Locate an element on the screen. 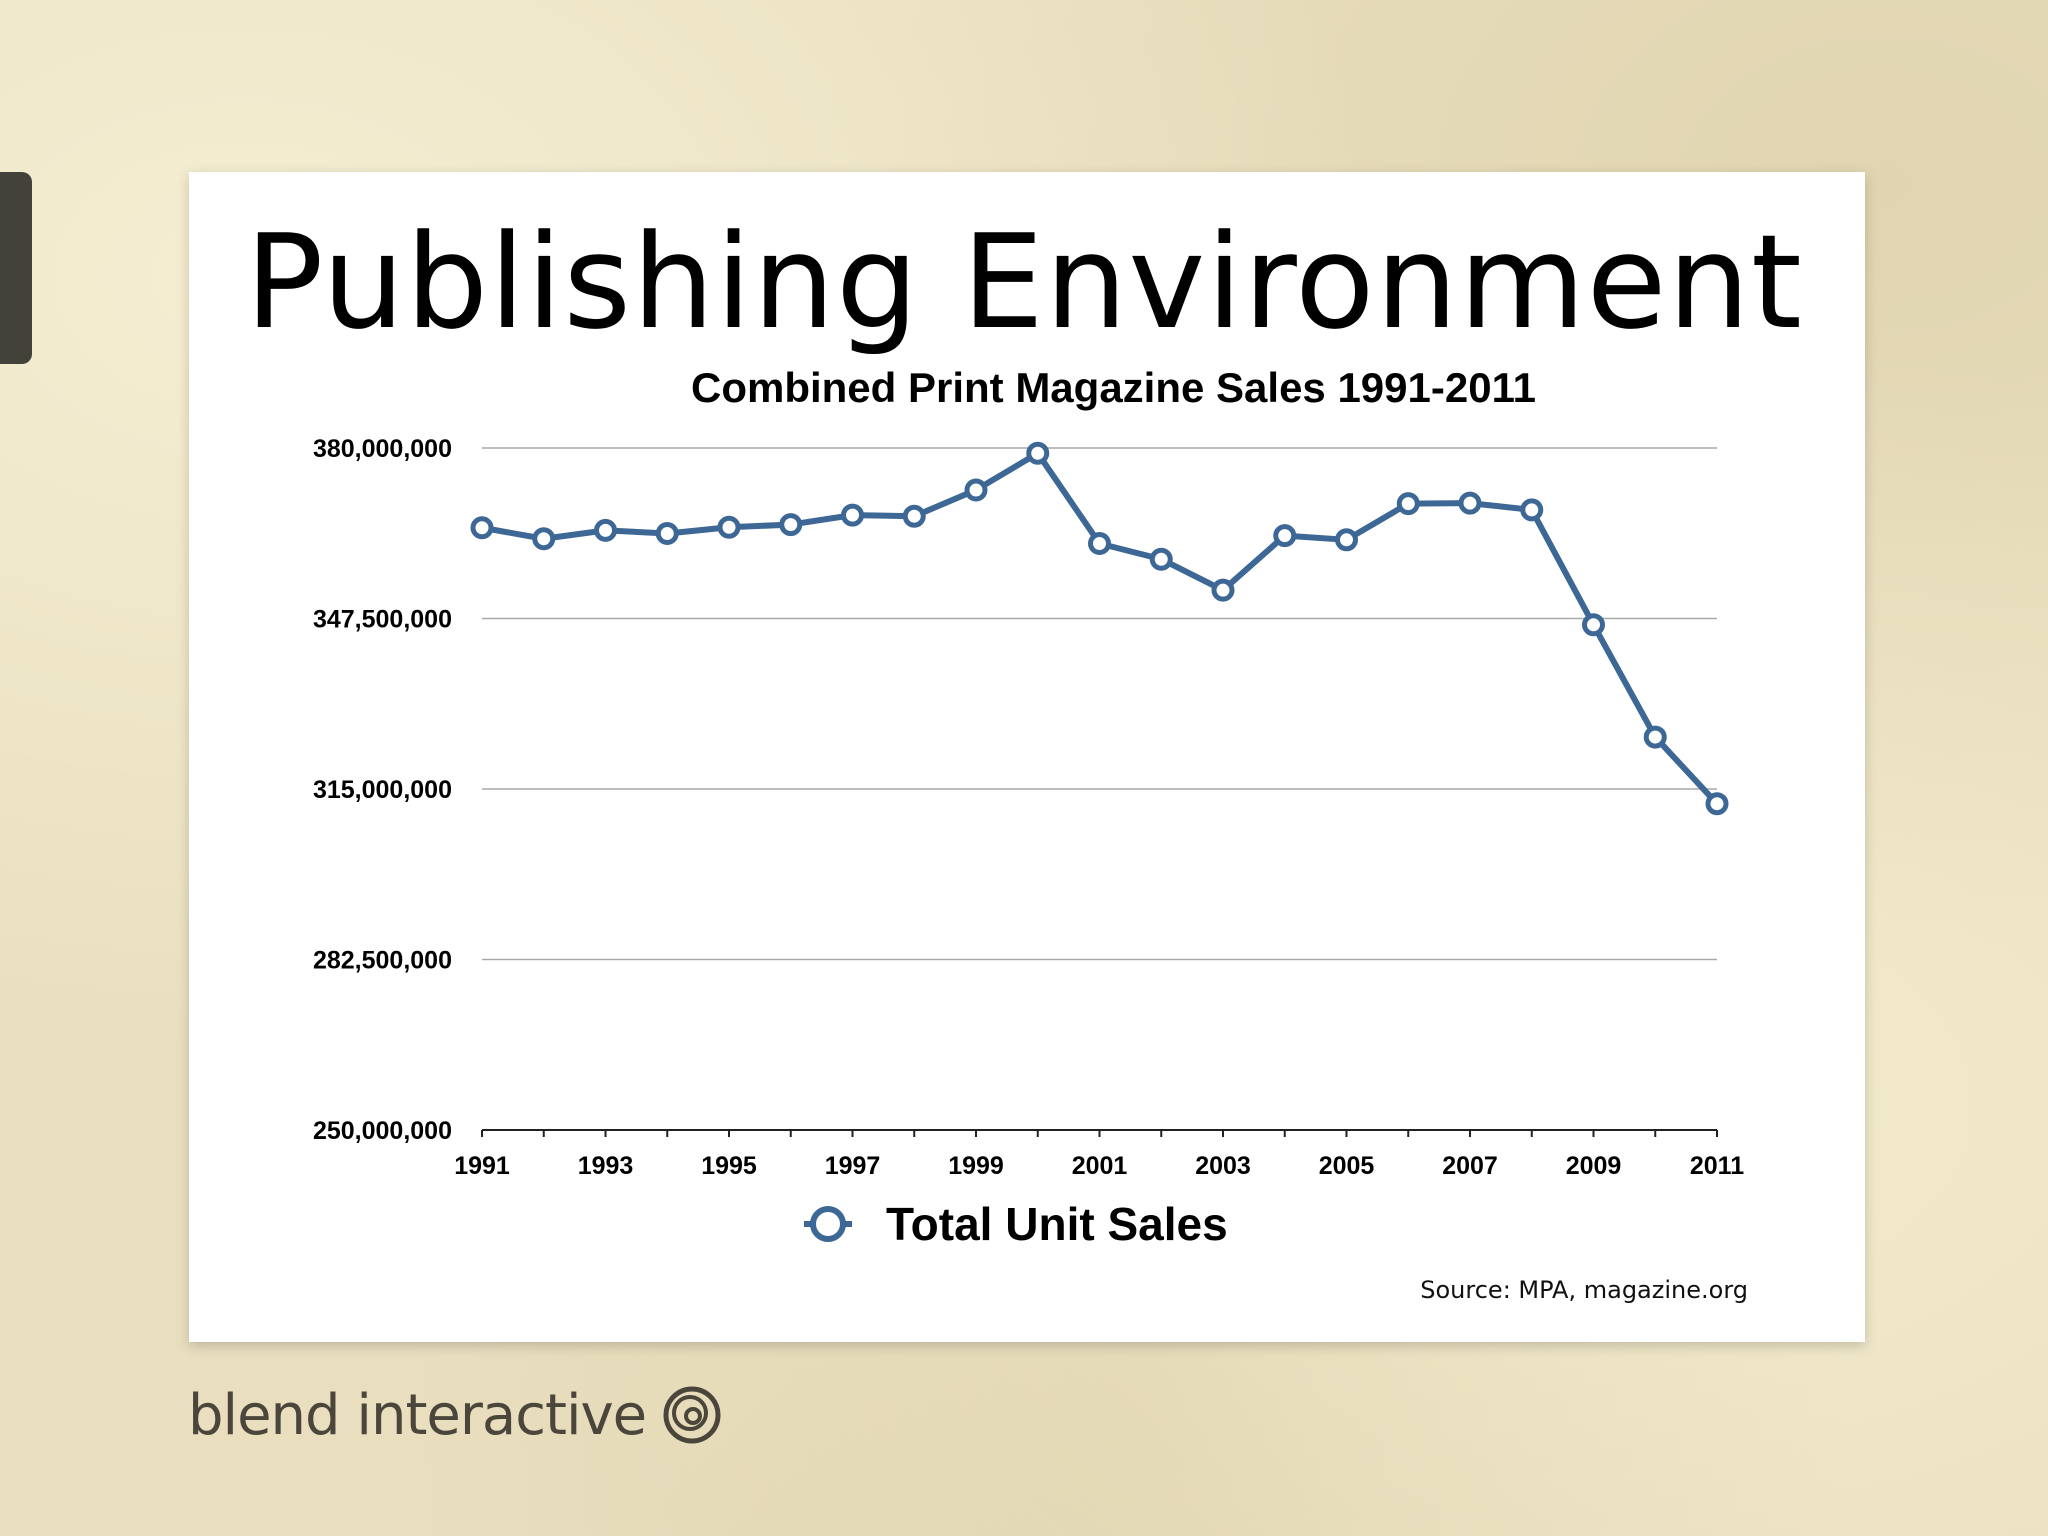 Image resolution: width=2048 pixels, height=1536 pixels. y-tick-label: 347,500,000 is located at coordinates (382, 620).